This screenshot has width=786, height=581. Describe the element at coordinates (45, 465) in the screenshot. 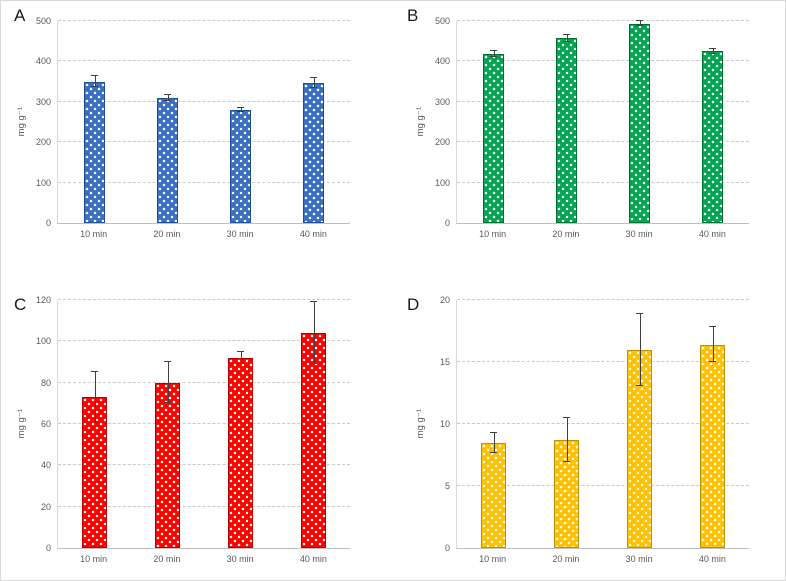

I see `y-tick-label: 40` at that location.